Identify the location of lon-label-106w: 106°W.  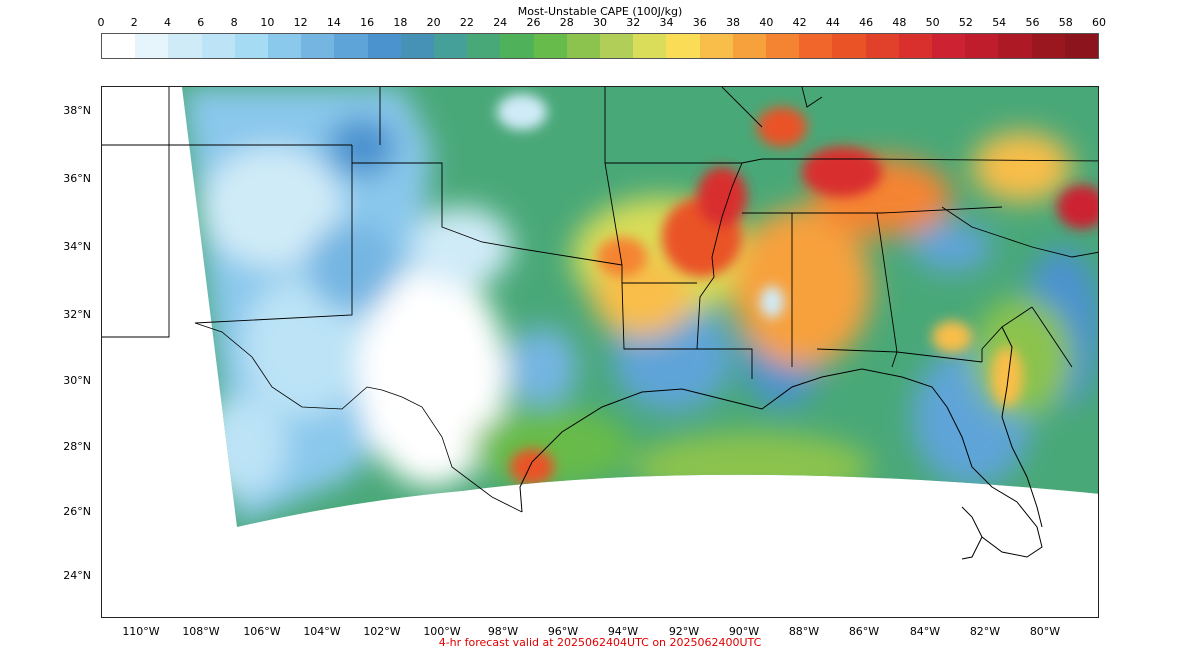
(262, 631).